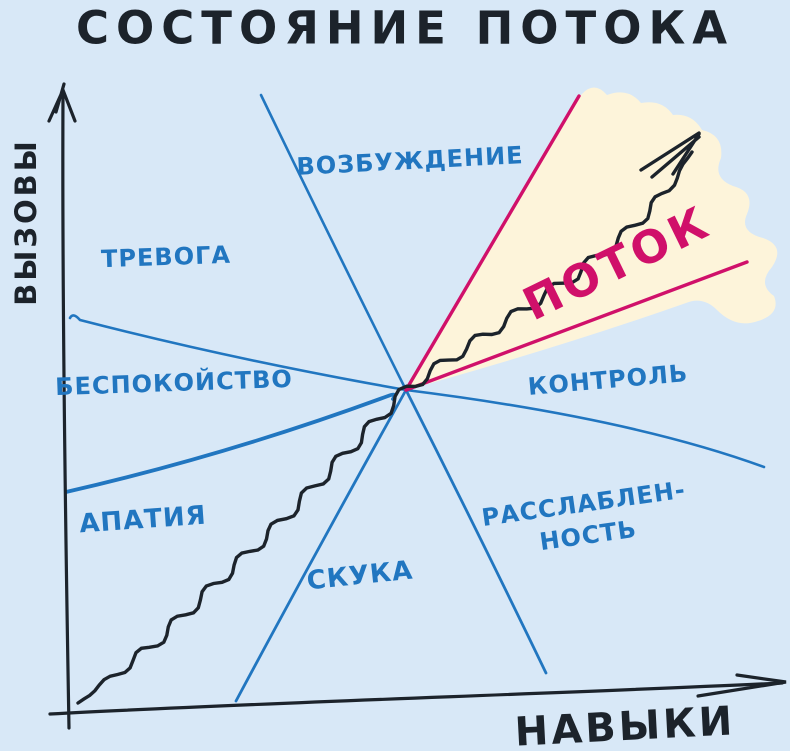  I want to click on x-axis, so click(416, 698).